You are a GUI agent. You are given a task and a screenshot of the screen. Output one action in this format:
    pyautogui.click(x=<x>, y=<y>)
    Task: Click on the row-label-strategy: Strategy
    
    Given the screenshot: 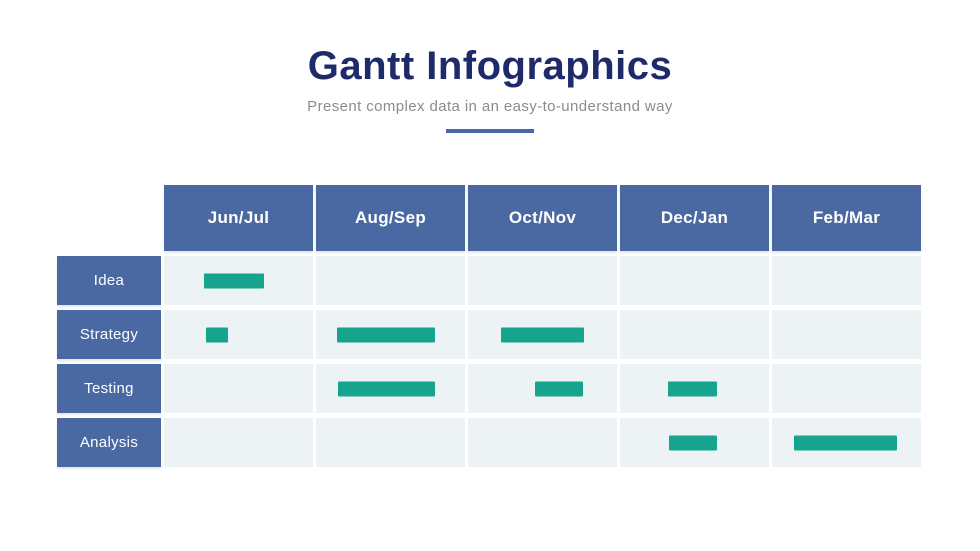 What is the action you would take?
    pyautogui.click(x=109, y=334)
    